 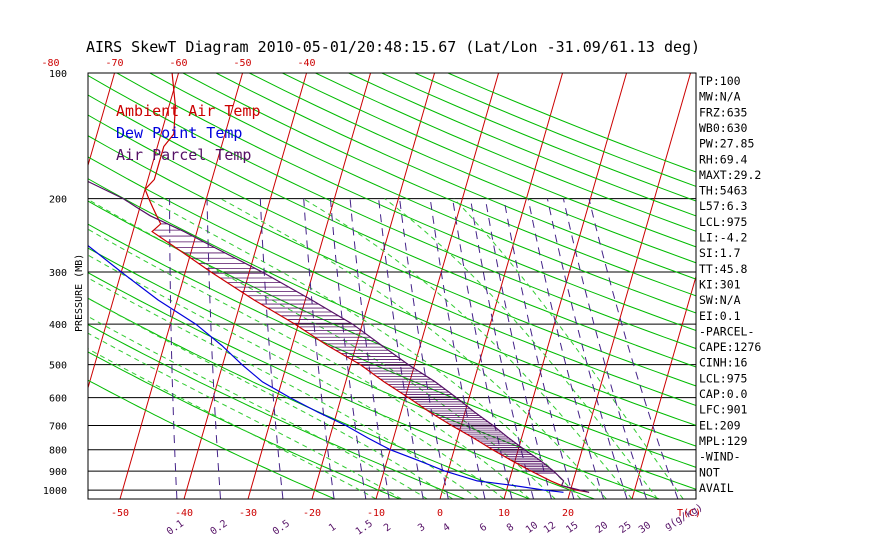 I want to click on legend-dew-point-temp: Dew Point Temp, so click(x=179, y=133).